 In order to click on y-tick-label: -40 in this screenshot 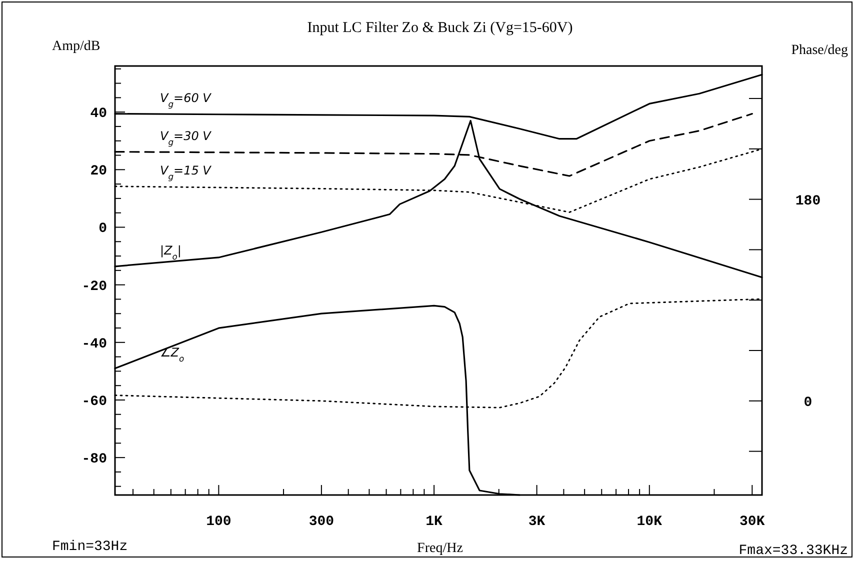, I will do `click(94, 344)`.